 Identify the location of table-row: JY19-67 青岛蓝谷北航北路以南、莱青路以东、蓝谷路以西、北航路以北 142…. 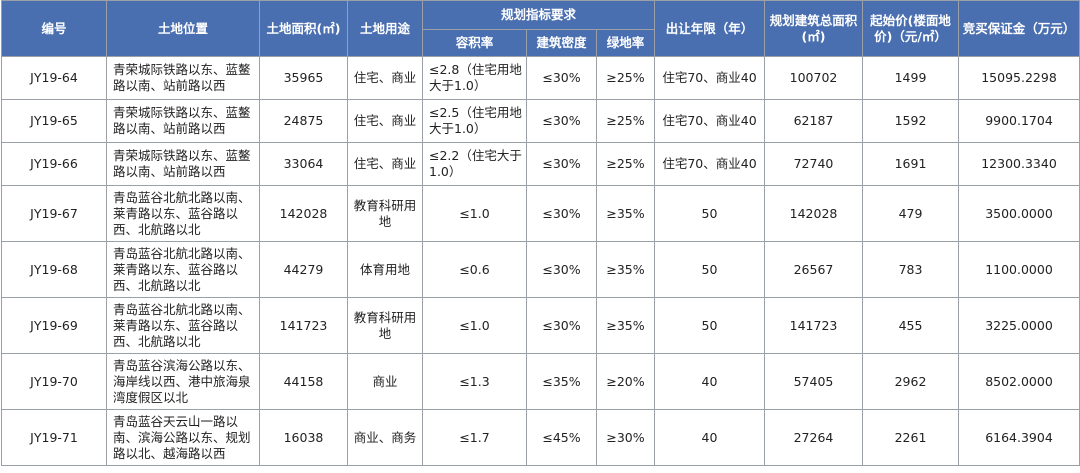
(540, 213).